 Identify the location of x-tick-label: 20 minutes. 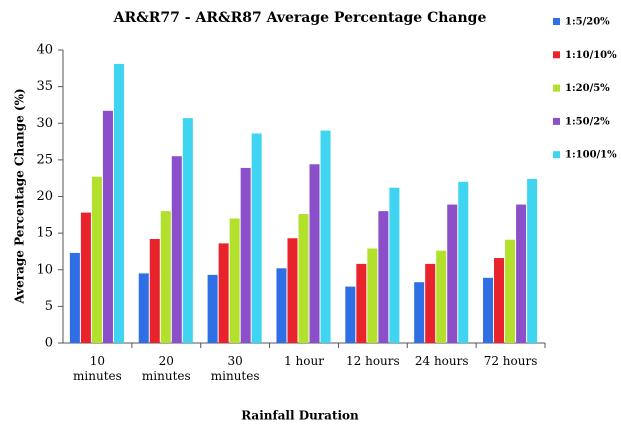
(166, 368).